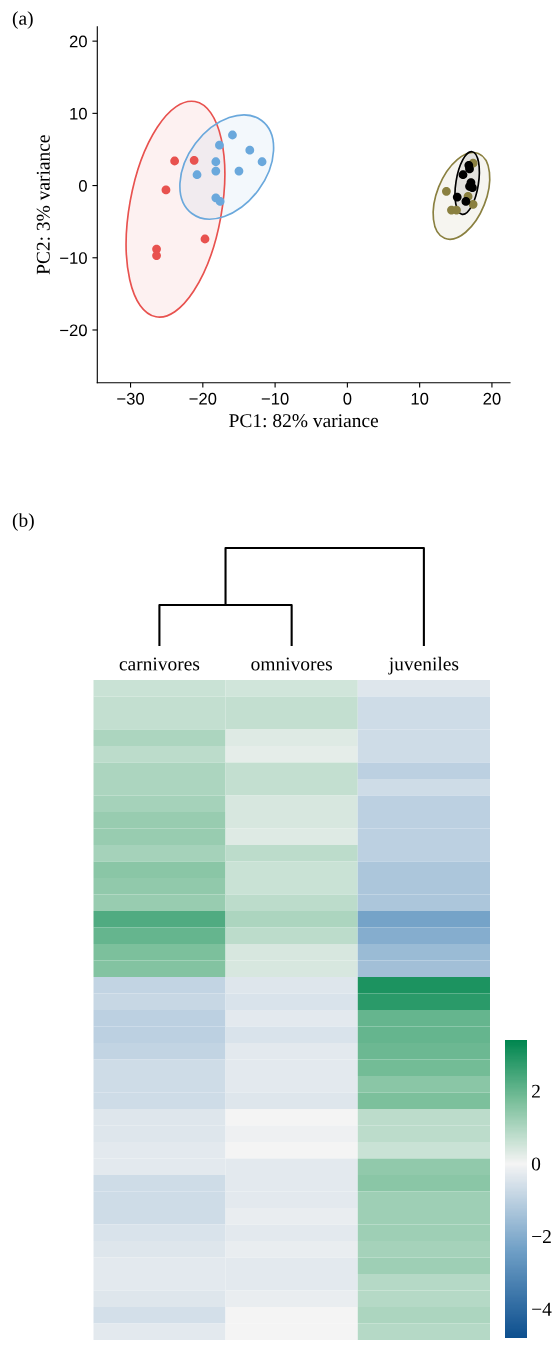 This screenshot has width=555, height=1346. Describe the element at coordinates (159, 664) in the screenshot. I see `x-tick-label: carnivores` at that location.